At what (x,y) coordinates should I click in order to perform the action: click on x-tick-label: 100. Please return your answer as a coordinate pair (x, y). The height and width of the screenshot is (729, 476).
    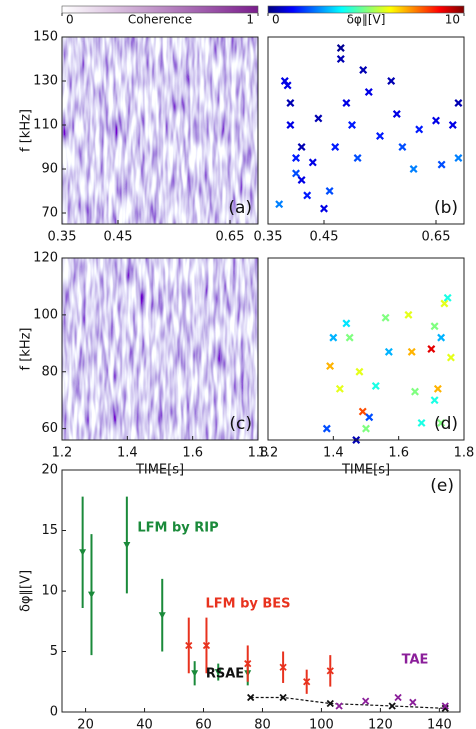
    Looking at the image, I should click on (321, 723).